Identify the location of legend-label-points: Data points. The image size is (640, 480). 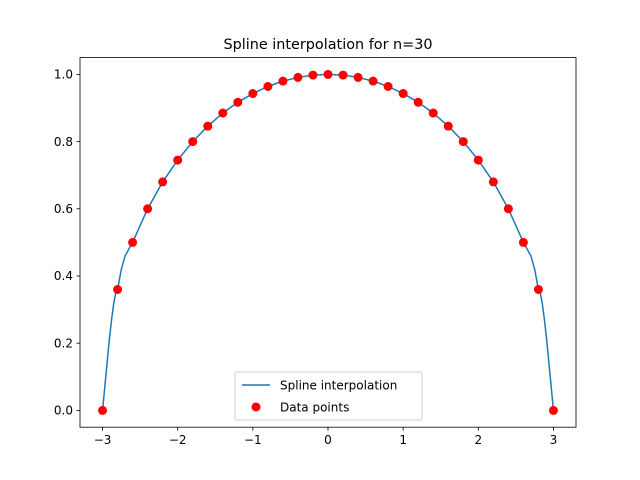
(314, 408).